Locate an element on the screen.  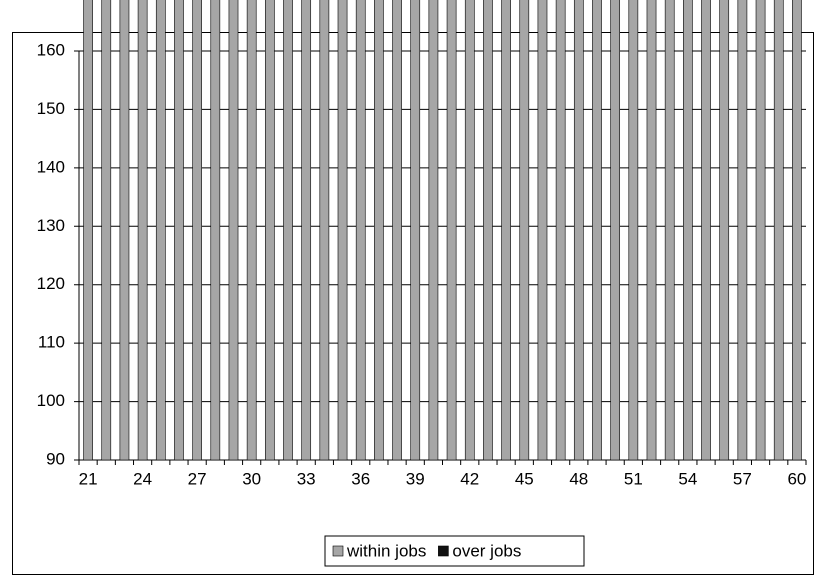
y-tick-label: 100 is located at coordinates (51, 400).